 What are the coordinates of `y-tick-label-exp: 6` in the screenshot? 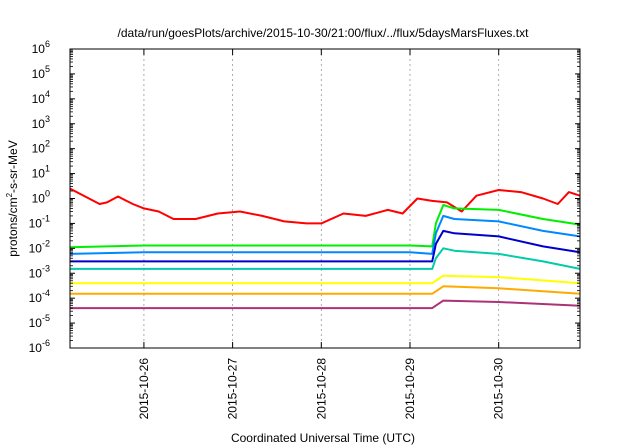 It's located at (47, 44).